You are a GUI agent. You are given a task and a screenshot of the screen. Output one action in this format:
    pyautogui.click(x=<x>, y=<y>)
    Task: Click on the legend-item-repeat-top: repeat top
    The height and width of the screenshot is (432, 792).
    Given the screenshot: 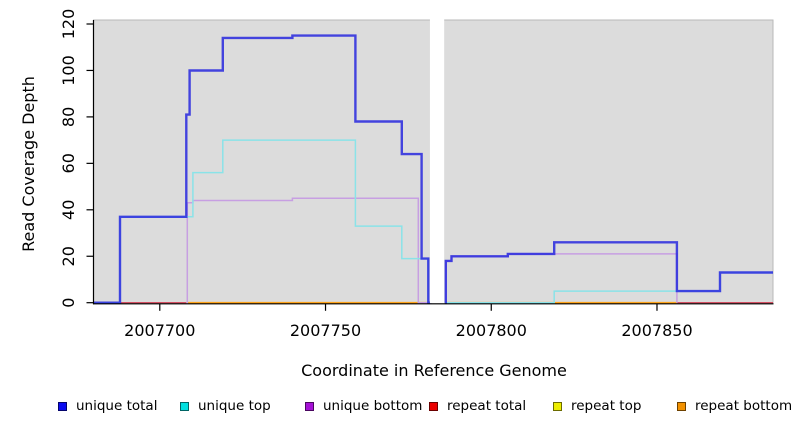 What is the action you would take?
    pyautogui.click(x=597, y=406)
    